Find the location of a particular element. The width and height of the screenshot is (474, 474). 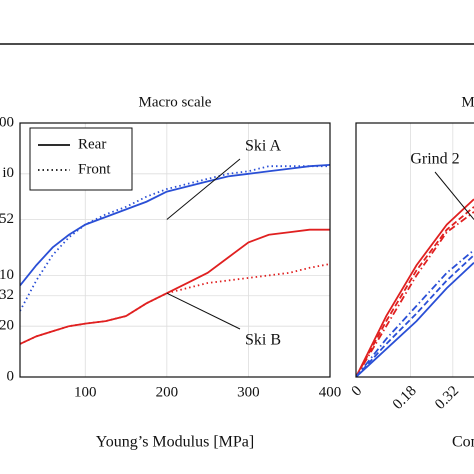

y-tick-label: 32 is located at coordinates (7, 295).